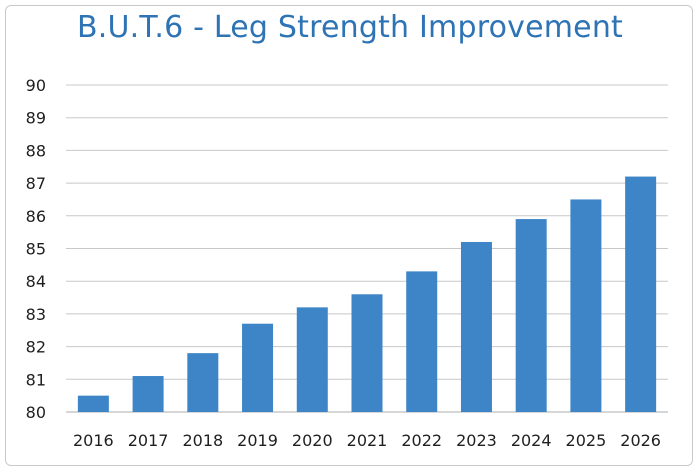  Describe the element at coordinates (421, 440) in the screenshot. I see `x-tick-label: 2022` at that location.